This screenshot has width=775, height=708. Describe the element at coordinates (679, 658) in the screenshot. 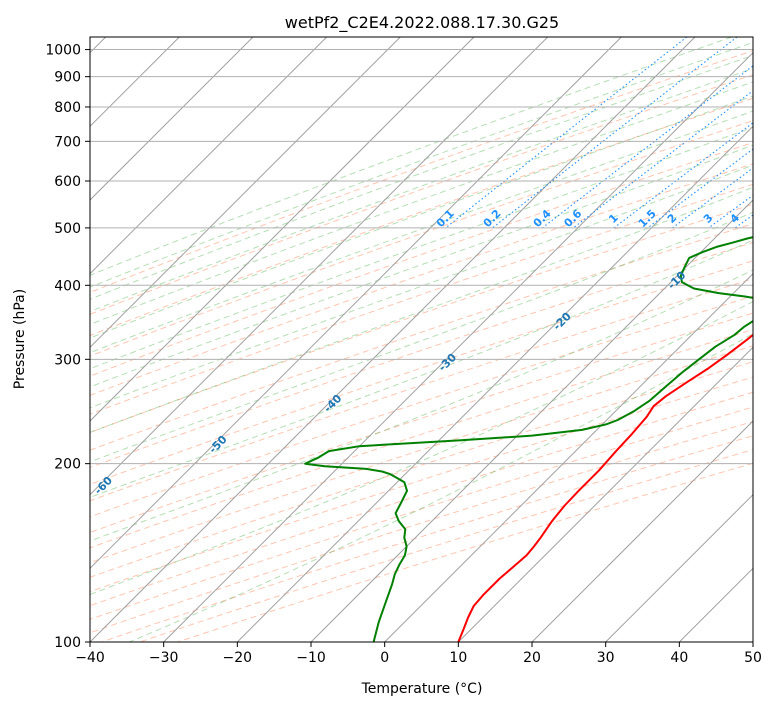

I see `x-tick-label: 40` at that location.